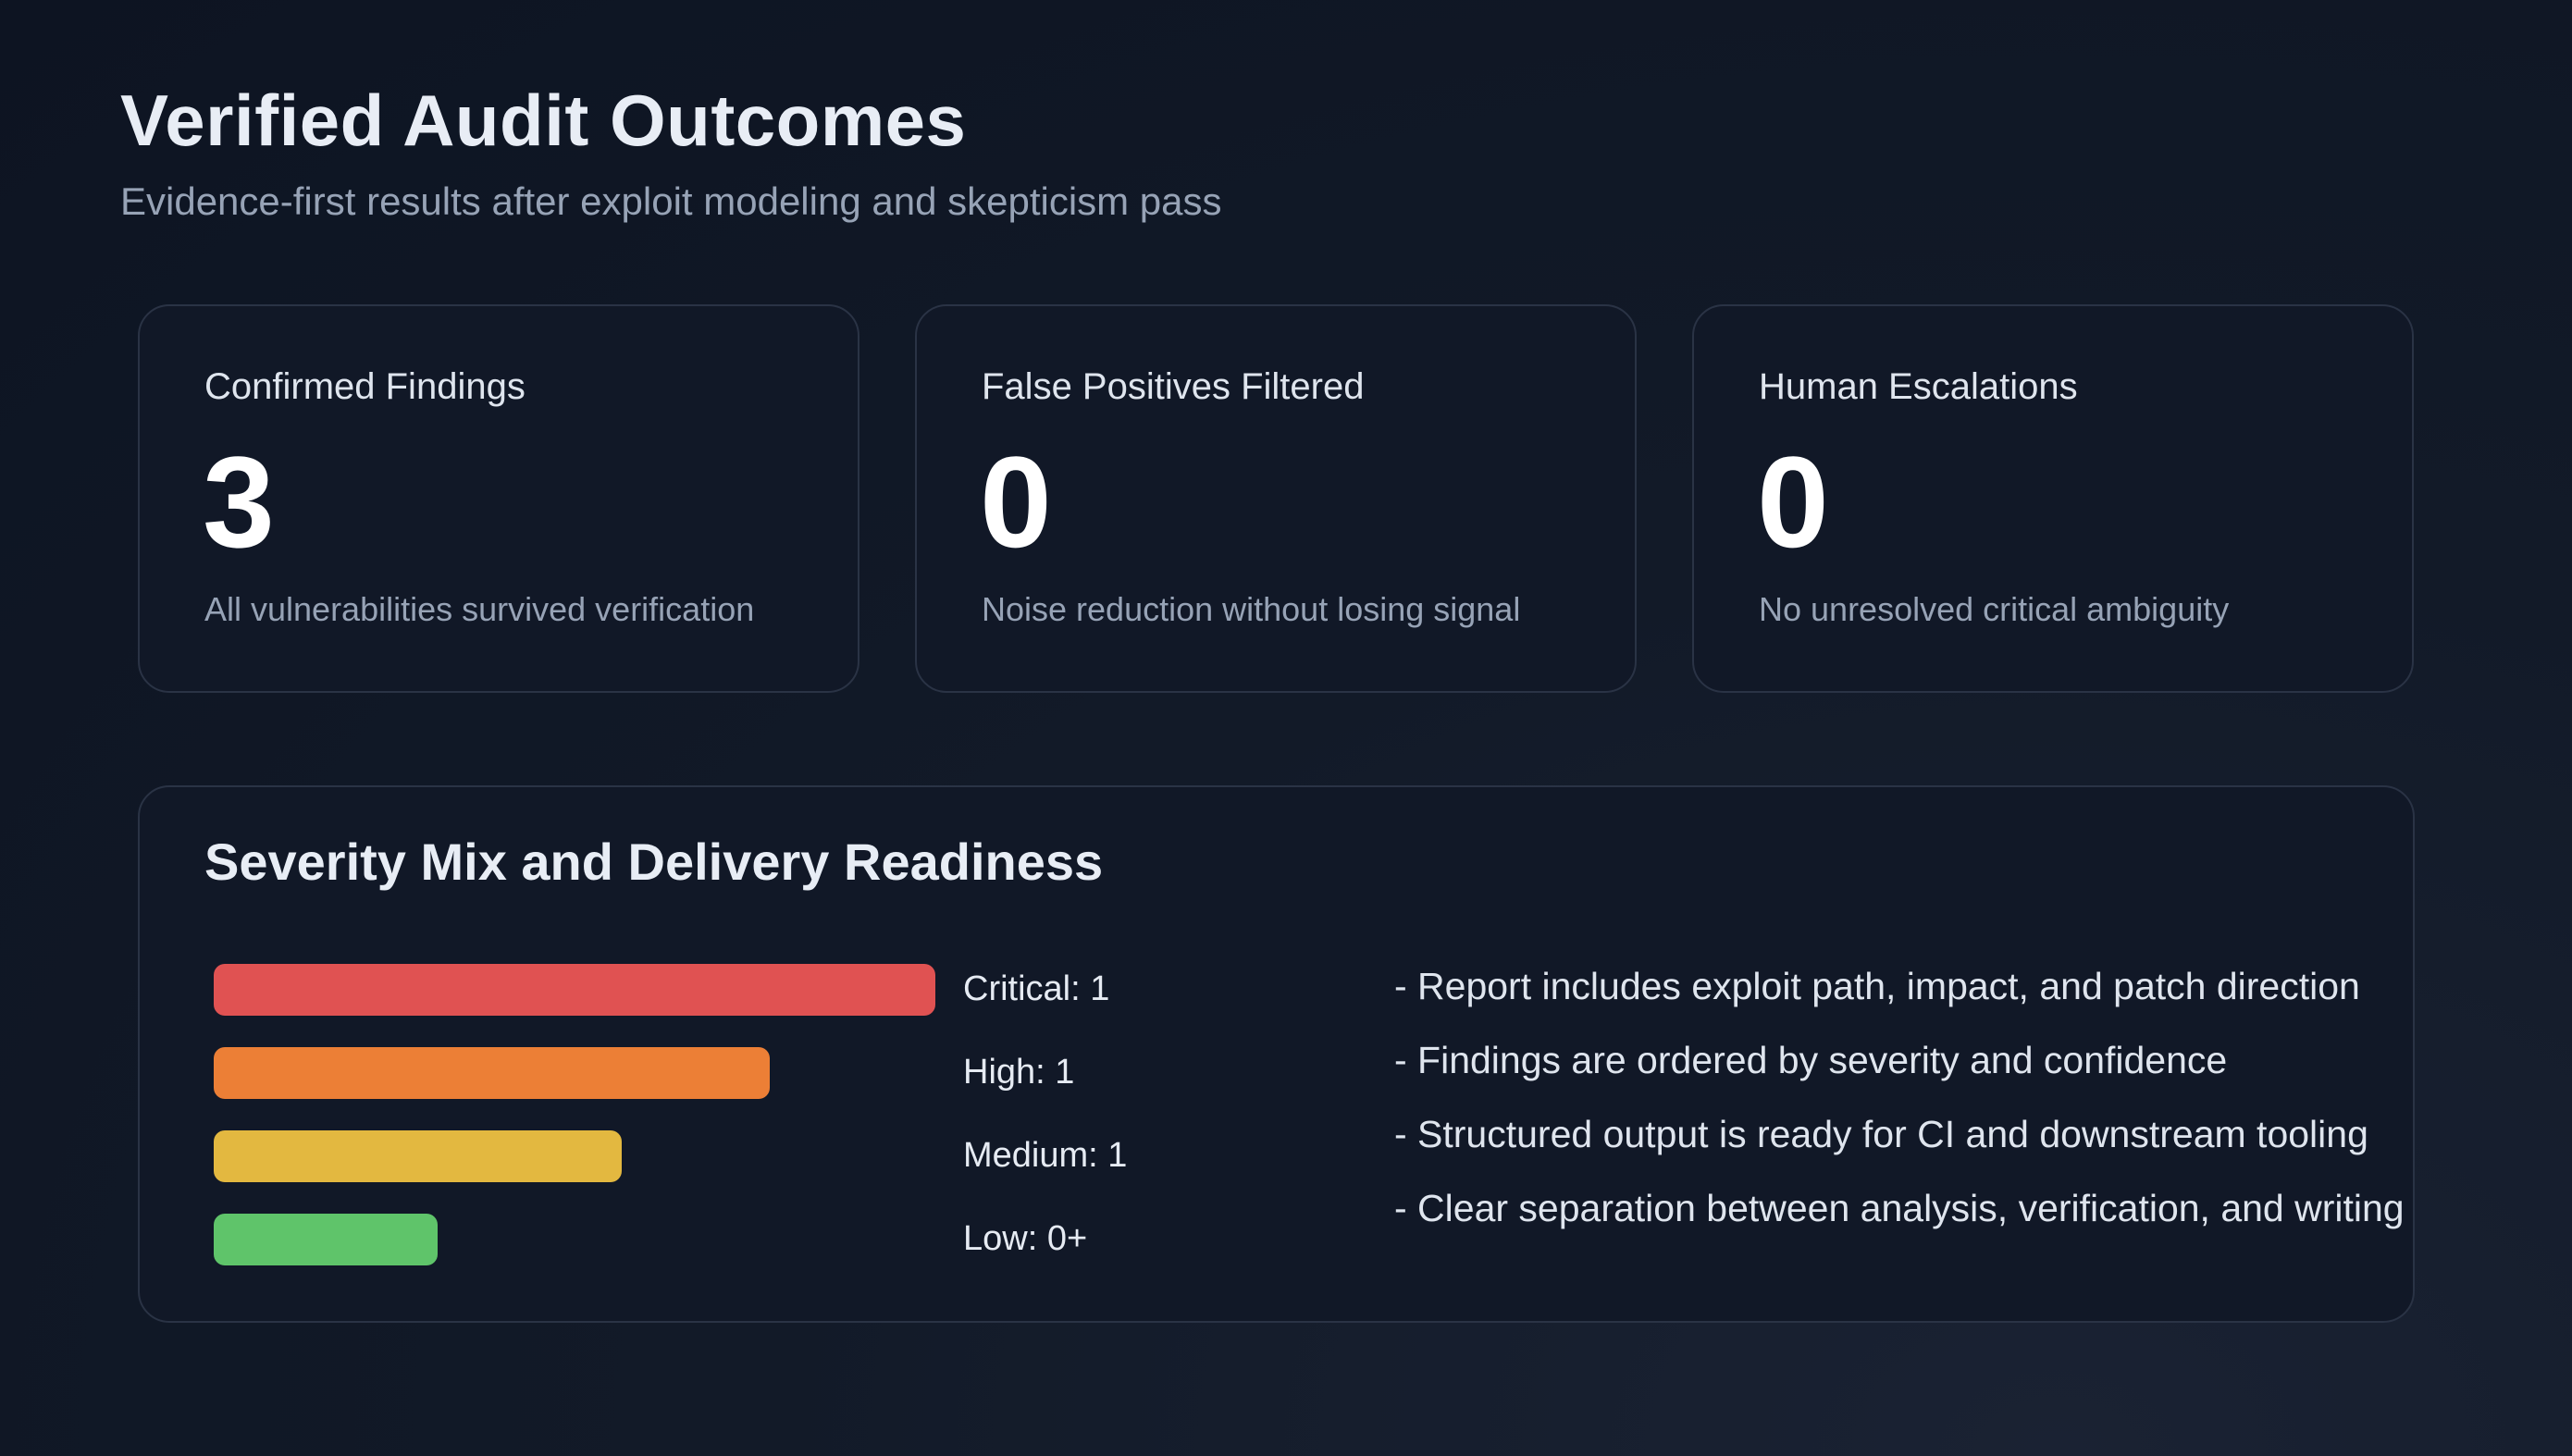 The width and height of the screenshot is (2572, 1456). What do you see at coordinates (654, 862) in the screenshot?
I see `severity-panel-title: Severity Mix and Delivery Readiness` at bounding box center [654, 862].